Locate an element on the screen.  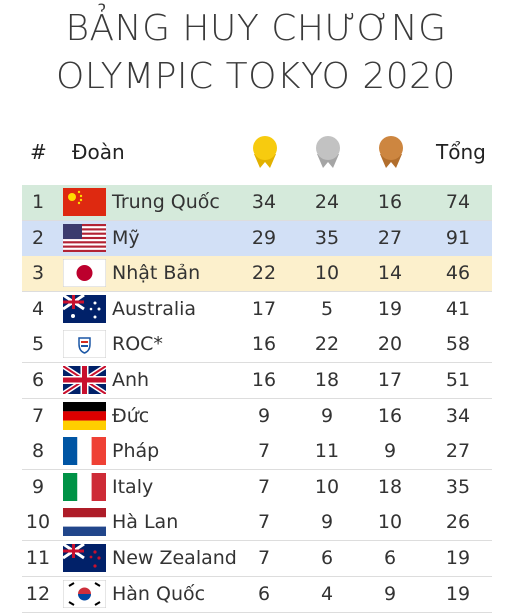
team-name: Đức is located at coordinates (131, 415).